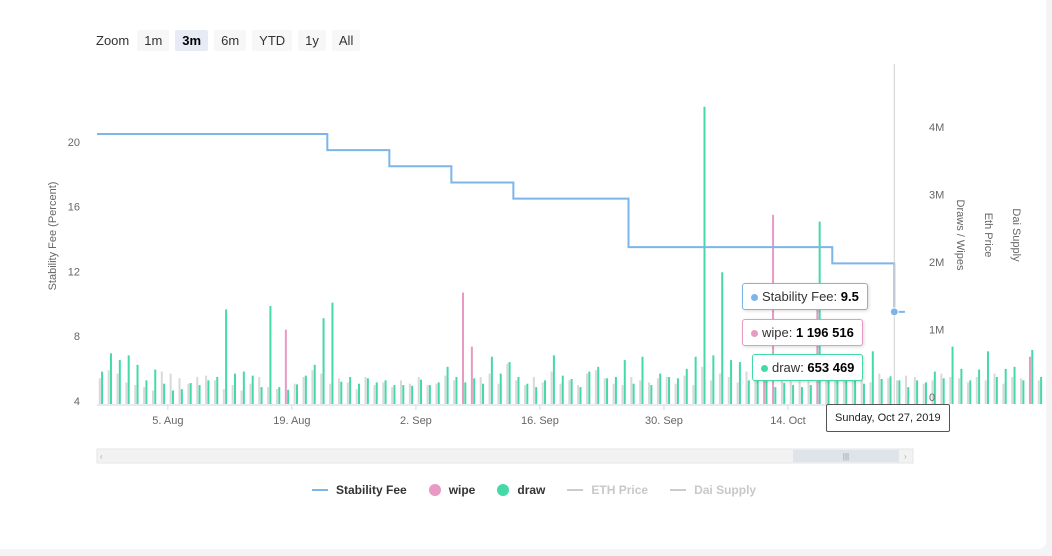  What do you see at coordinates (664, 421) in the screenshot?
I see `x-tick-label: 30. Sep` at bounding box center [664, 421].